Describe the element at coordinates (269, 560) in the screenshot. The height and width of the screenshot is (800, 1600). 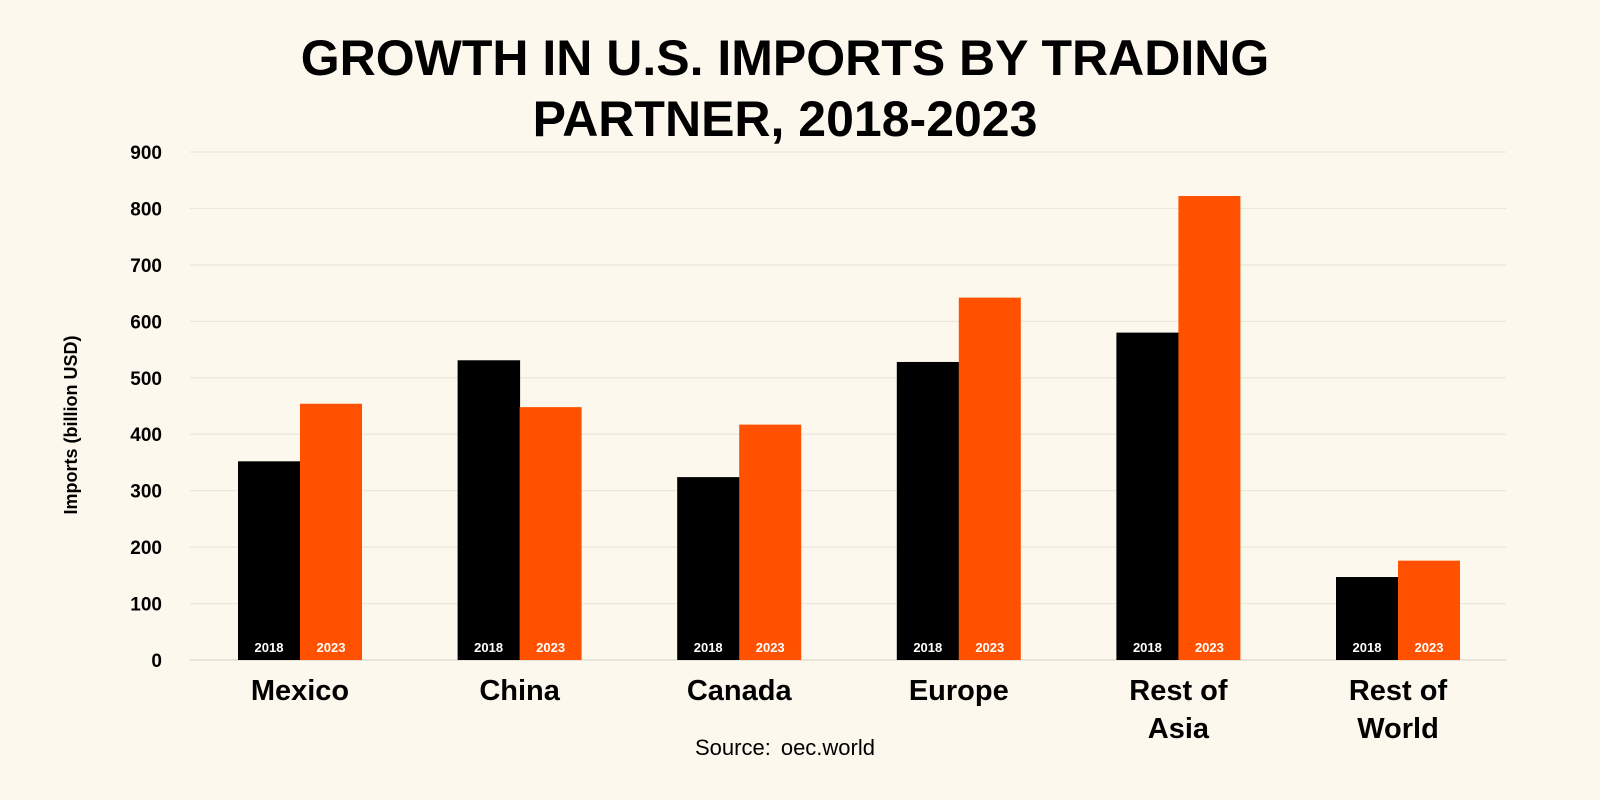
I see `bar-2018-mexico` at that location.